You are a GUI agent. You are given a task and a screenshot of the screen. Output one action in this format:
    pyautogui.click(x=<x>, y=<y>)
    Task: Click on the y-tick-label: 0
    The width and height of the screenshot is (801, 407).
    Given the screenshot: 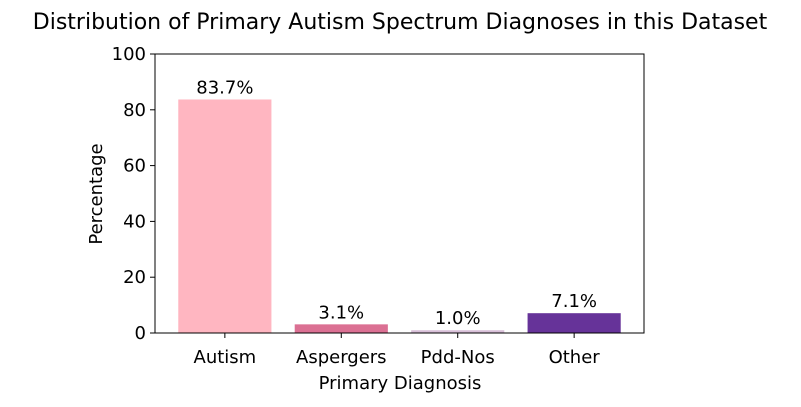 What is the action you would take?
    pyautogui.click(x=140, y=333)
    